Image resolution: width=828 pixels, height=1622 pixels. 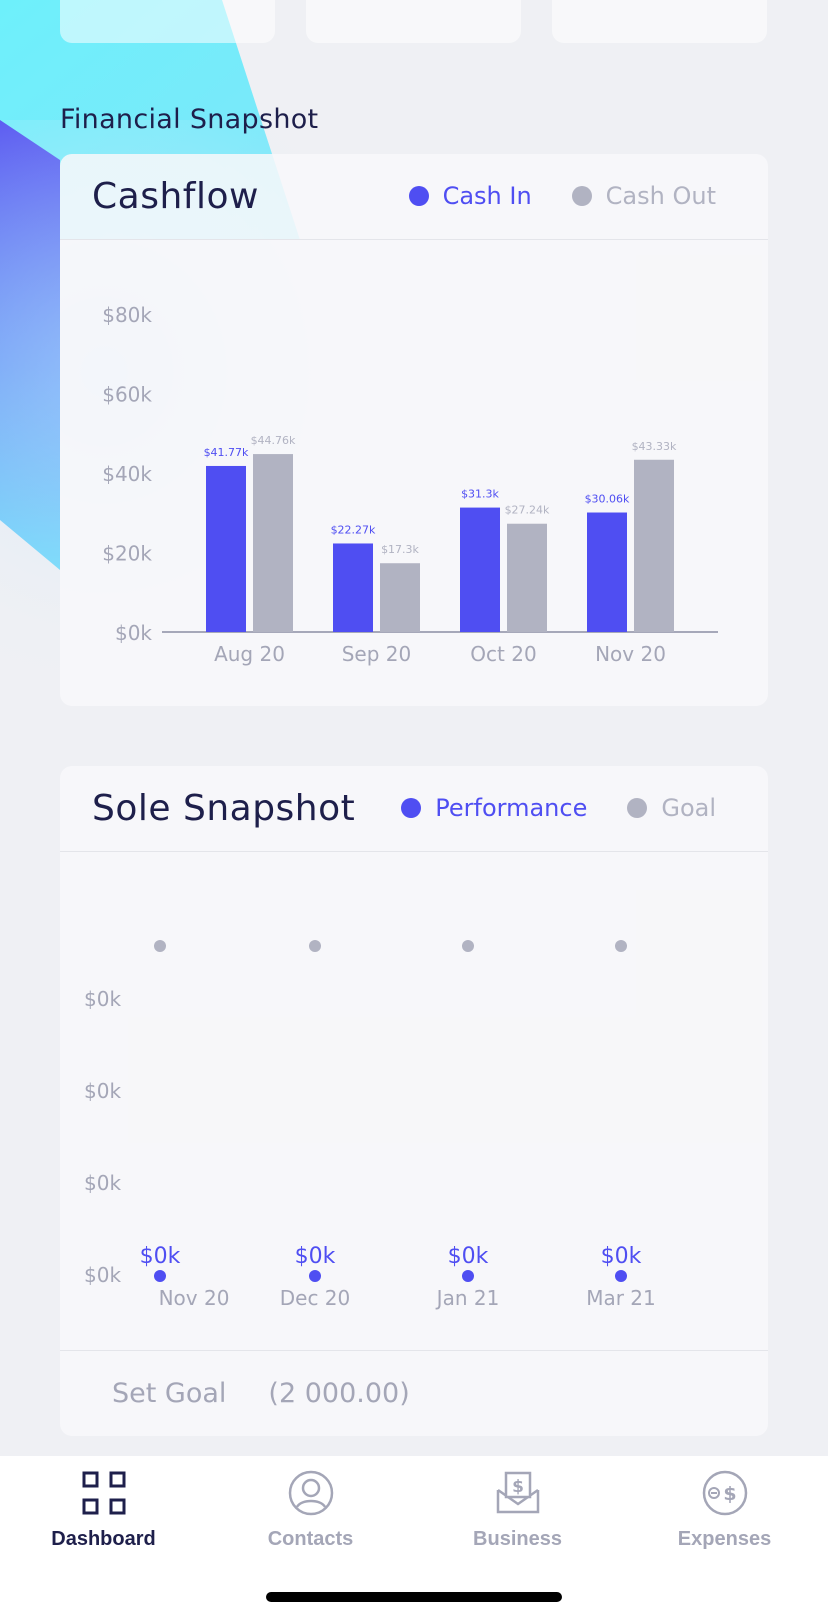 What do you see at coordinates (581, 196) in the screenshot?
I see `legend-dot-cash-out` at bounding box center [581, 196].